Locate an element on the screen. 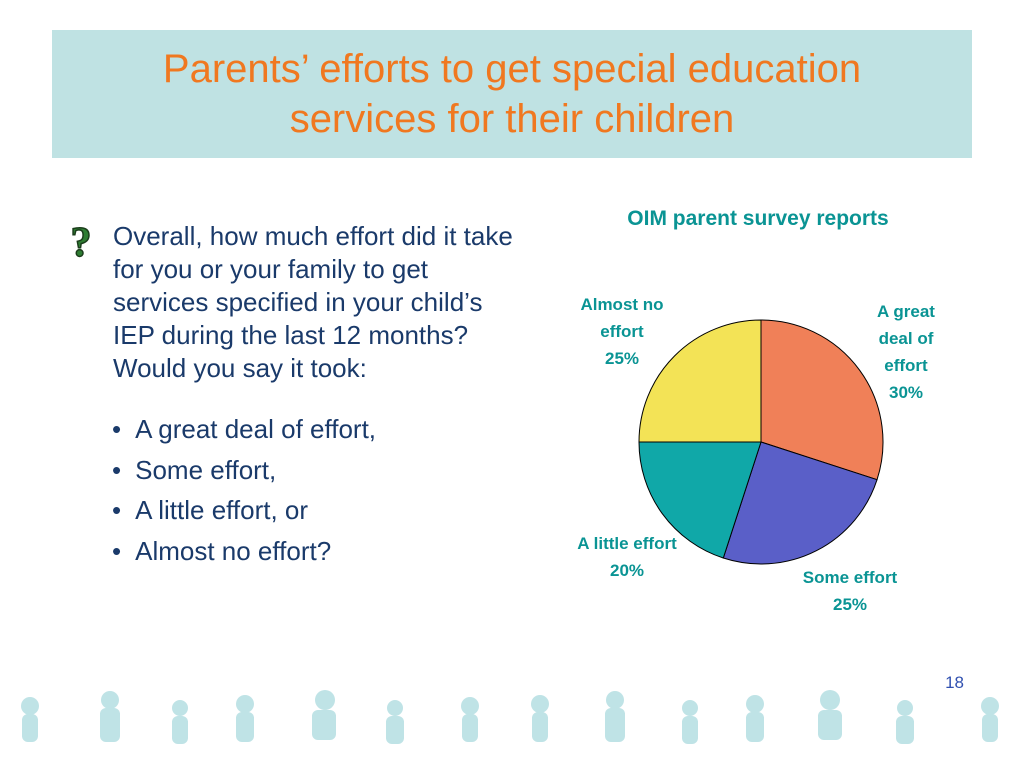  category-label: A little effort is located at coordinates (627, 543).